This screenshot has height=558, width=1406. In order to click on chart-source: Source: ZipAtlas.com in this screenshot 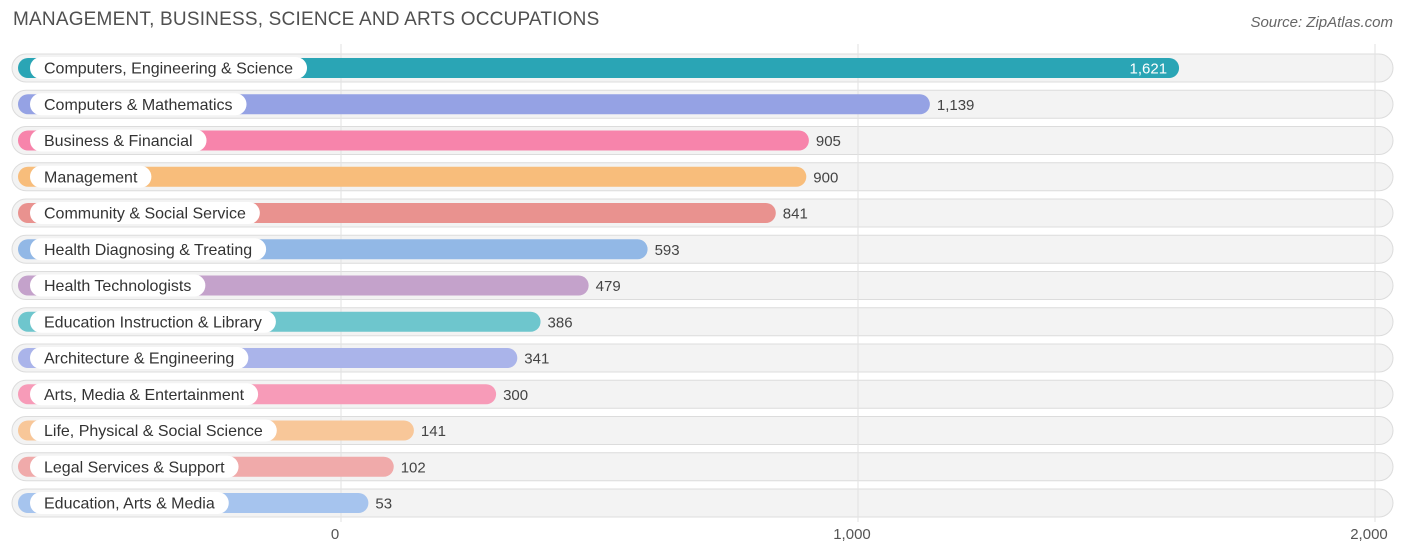, I will do `click(1321, 22)`.